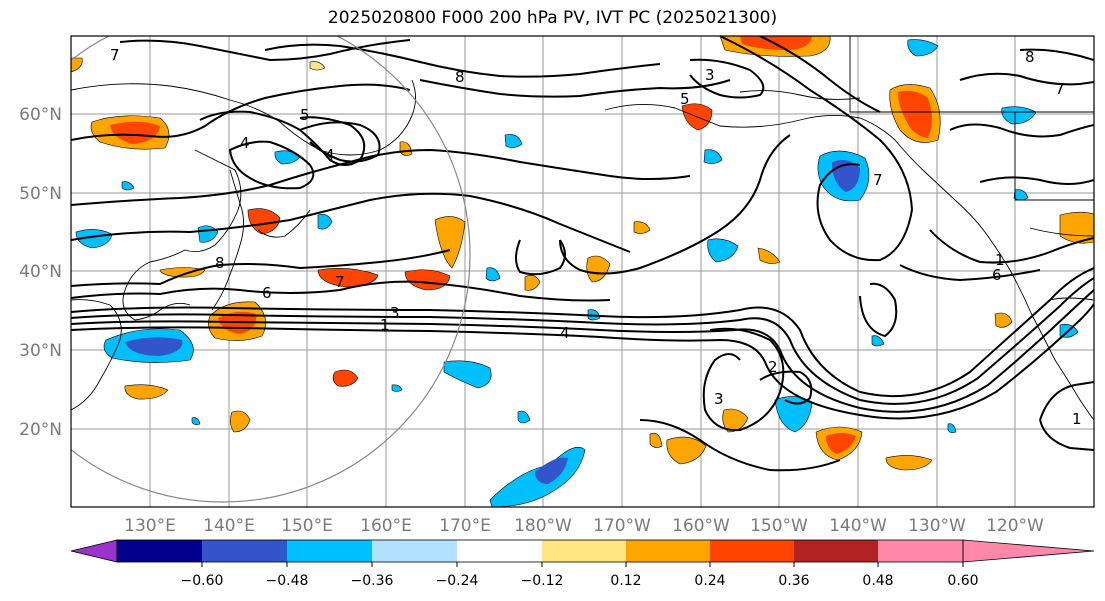  What do you see at coordinates (372, 581) in the screenshot?
I see `colorbar-tick-label: −0.36` at bounding box center [372, 581].